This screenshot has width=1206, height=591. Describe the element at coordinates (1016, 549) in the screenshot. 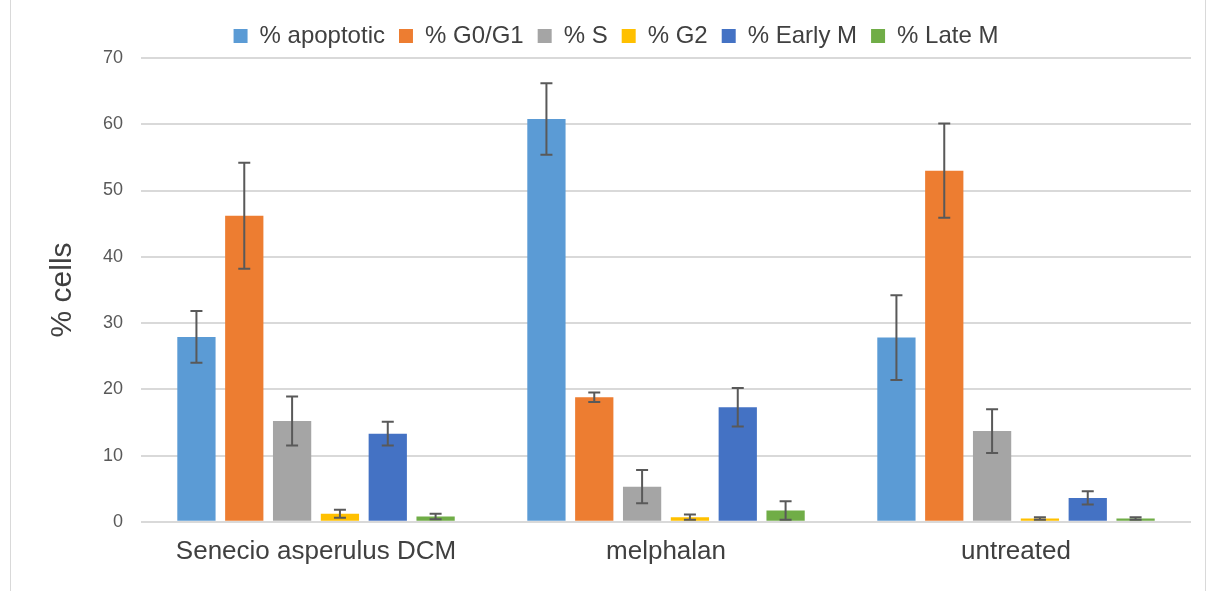

I see `x-tick-label: untreated` at that location.